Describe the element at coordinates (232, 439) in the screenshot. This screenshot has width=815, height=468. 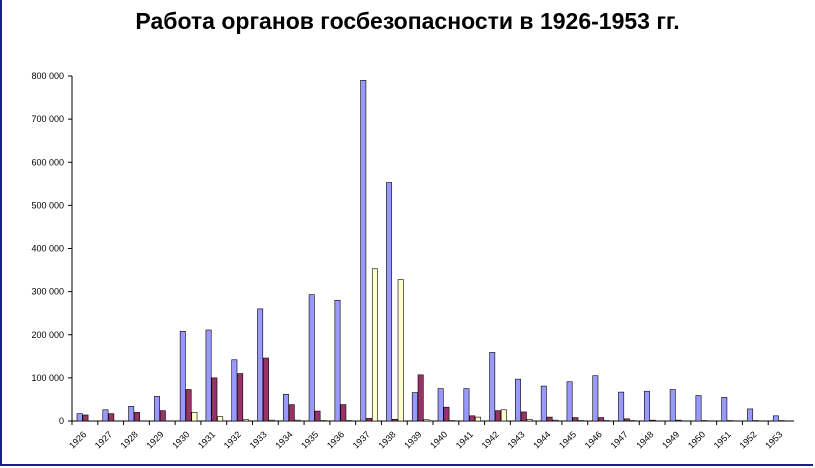
I see `x-tick-label: 1932` at that location.